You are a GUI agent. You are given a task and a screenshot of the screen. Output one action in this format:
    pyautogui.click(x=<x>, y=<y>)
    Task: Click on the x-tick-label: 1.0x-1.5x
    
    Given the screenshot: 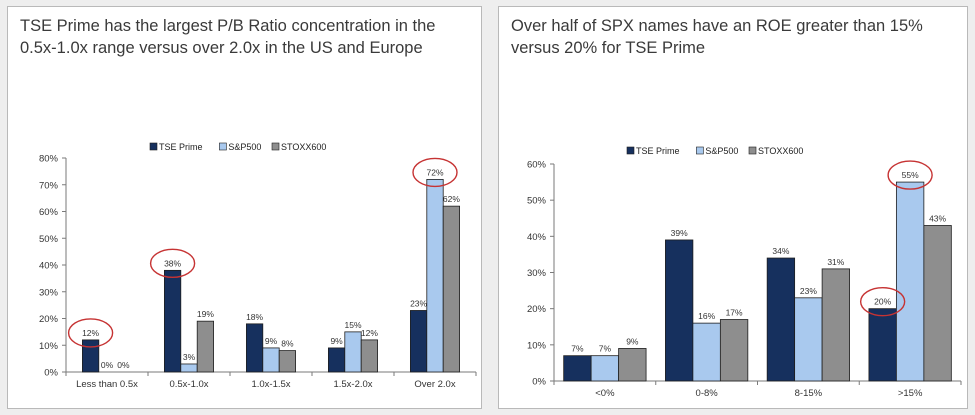 What is the action you would take?
    pyautogui.click(x=270, y=384)
    